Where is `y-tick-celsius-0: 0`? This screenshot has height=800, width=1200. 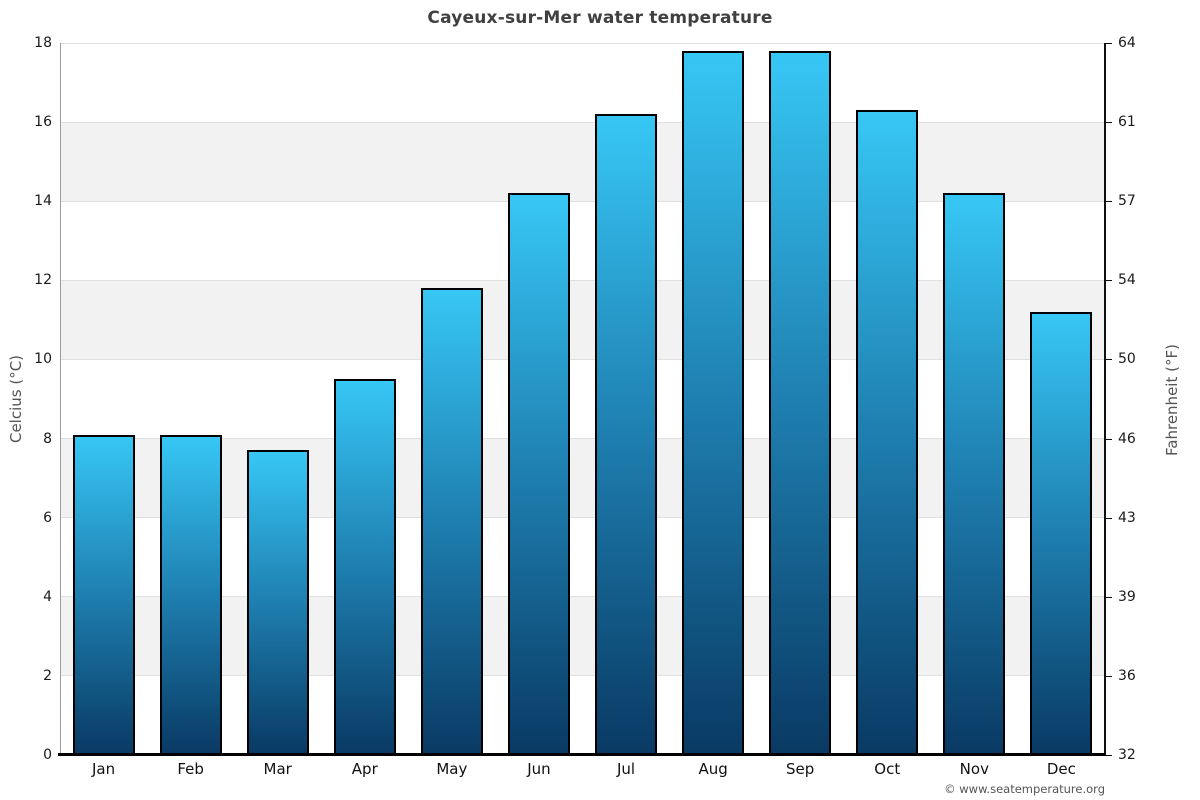 y-tick-celsius-0: 0 is located at coordinates (47, 755).